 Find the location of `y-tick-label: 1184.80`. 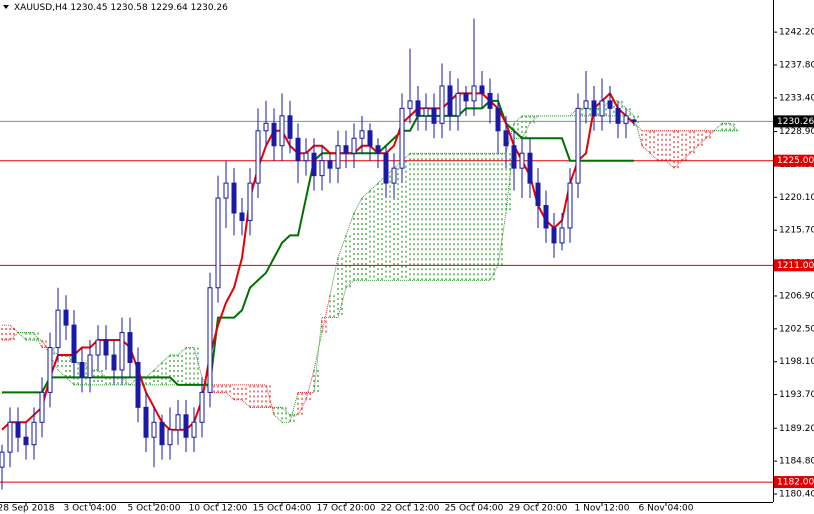

y-tick-label: 1184.80 is located at coordinates (796, 462).